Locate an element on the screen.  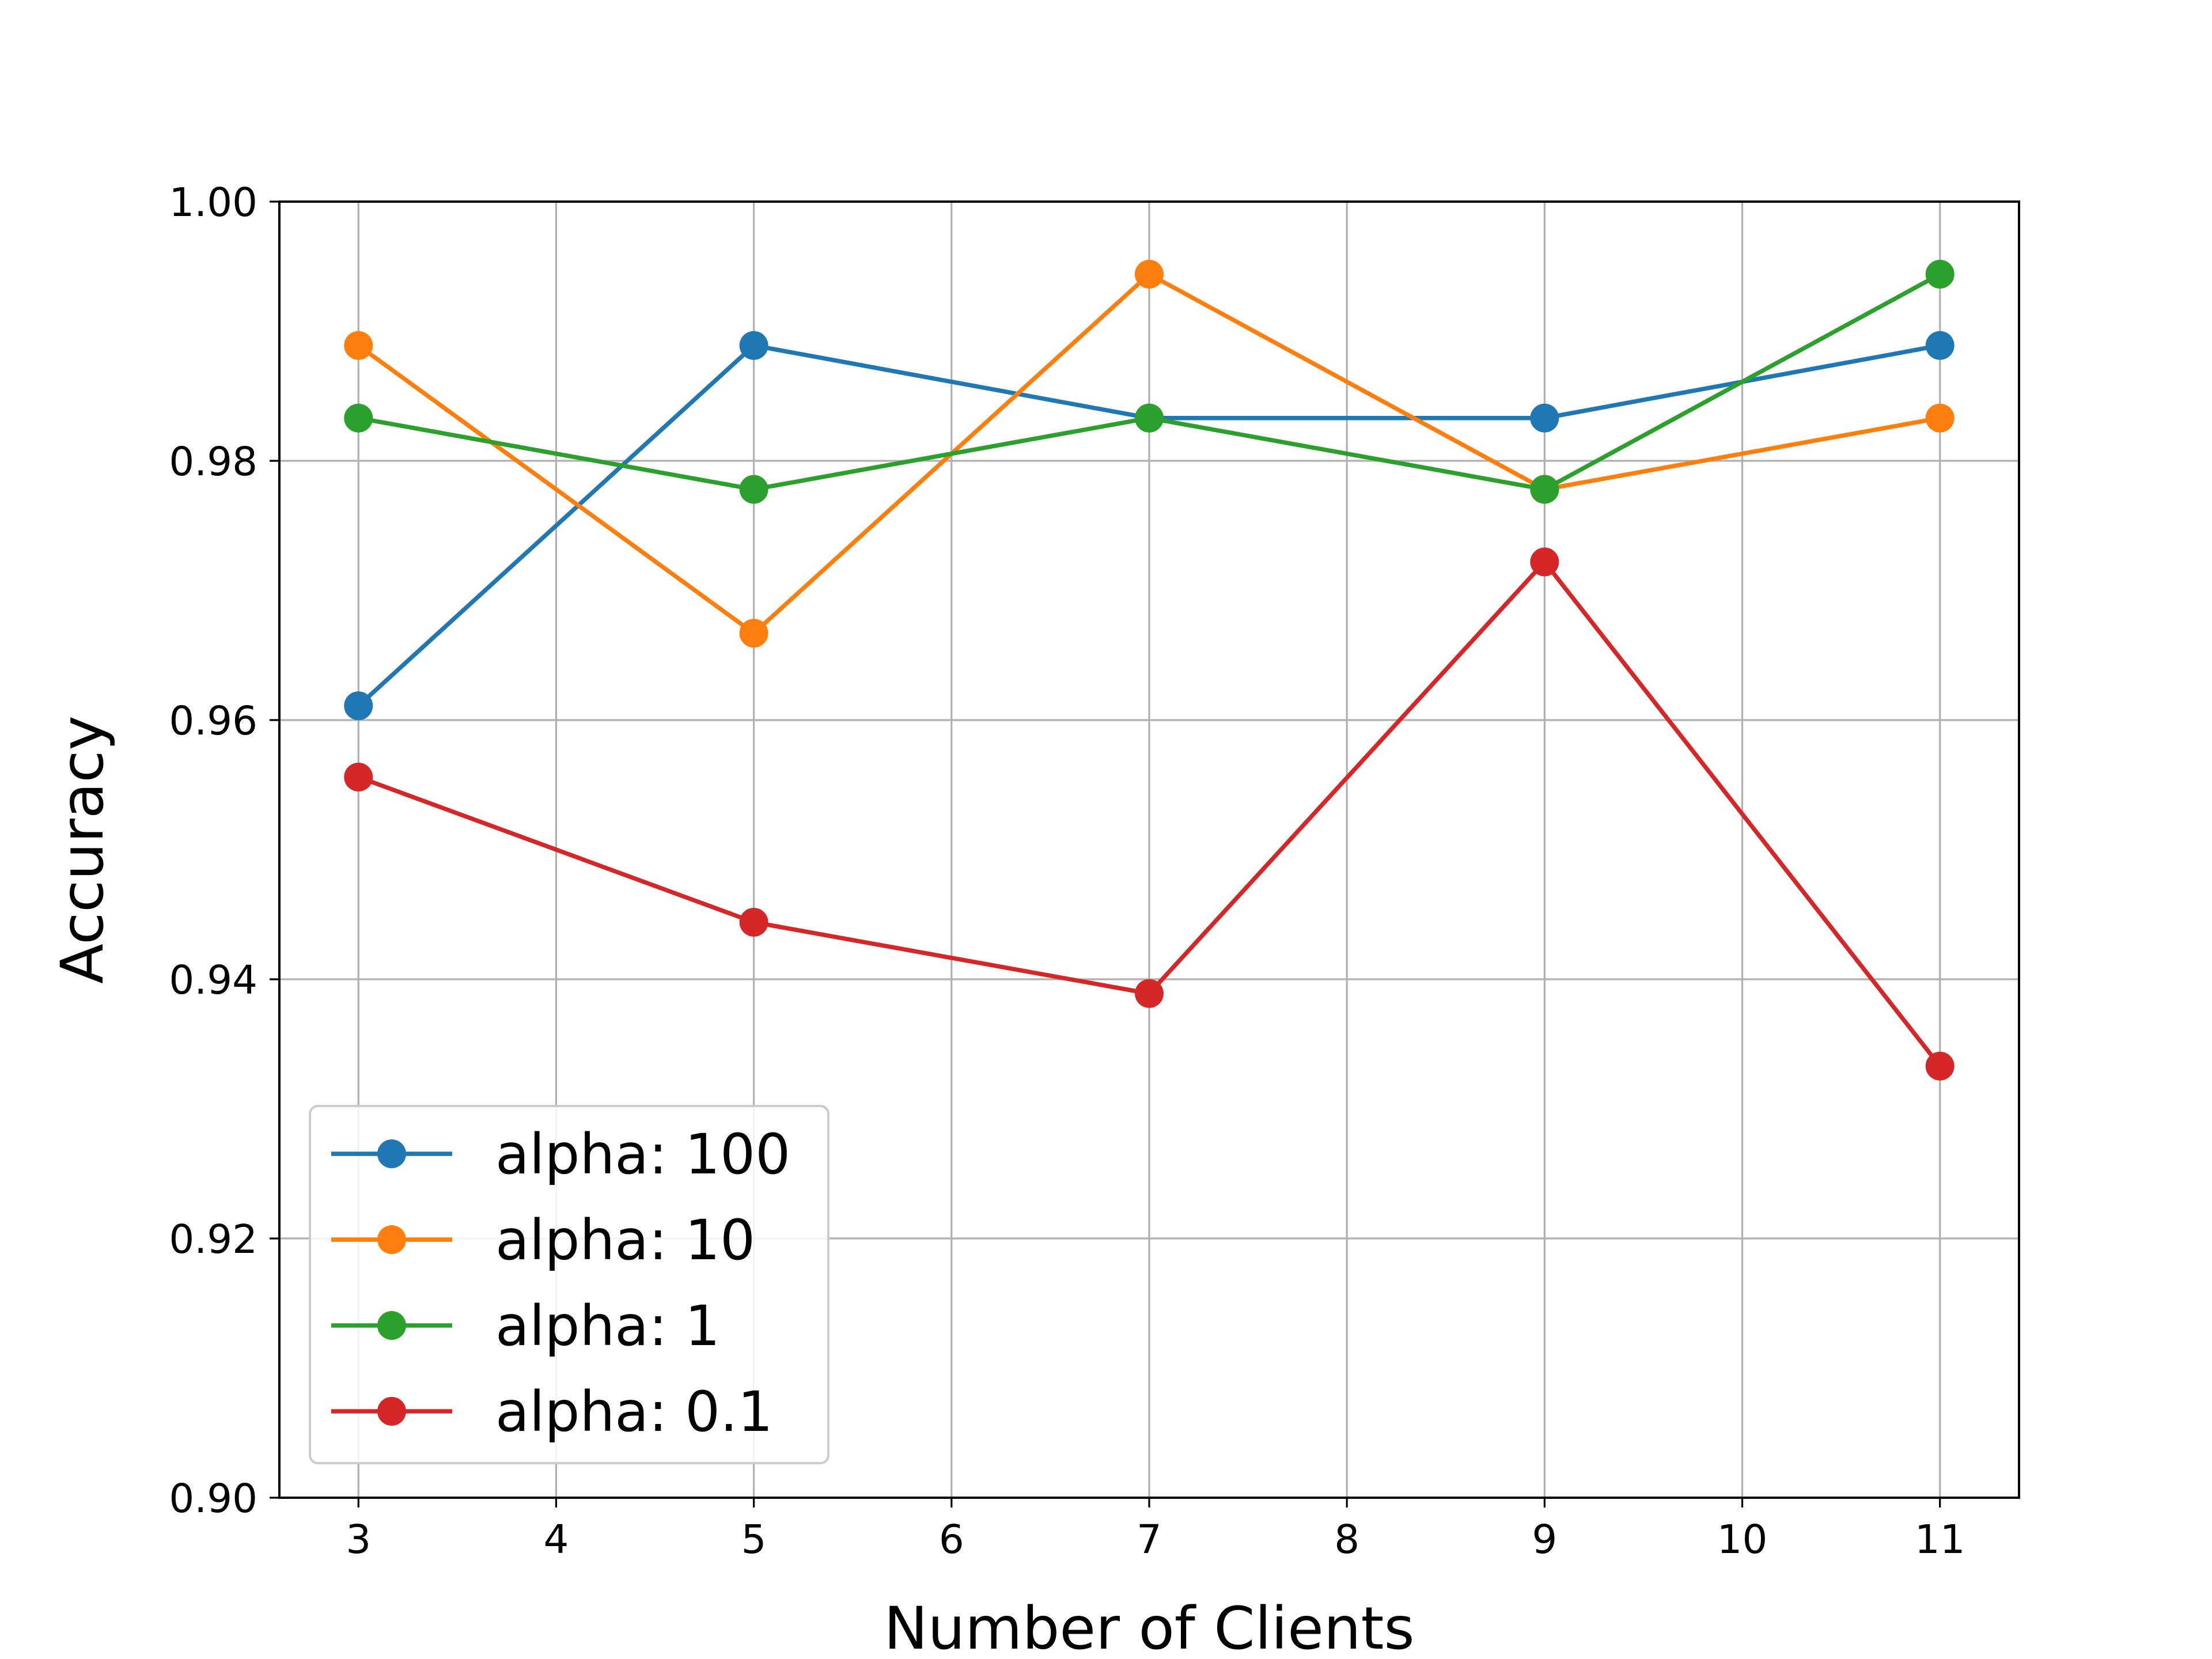
y-tick-label: 0.92 is located at coordinates (213, 1240).